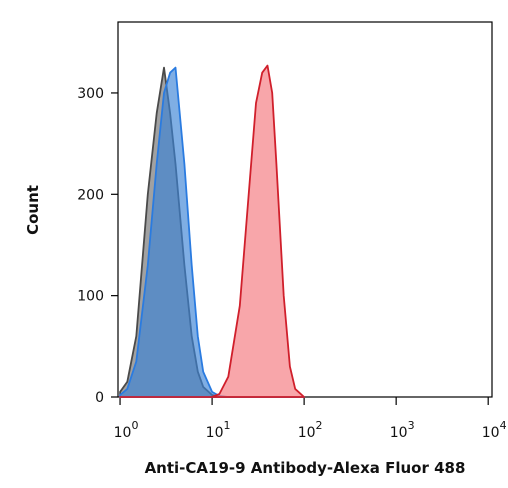 The image size is (508, 488). Describe the element at coordinates (90, 94) in the screenshot. I see `y-tick-label: 300` at that location.